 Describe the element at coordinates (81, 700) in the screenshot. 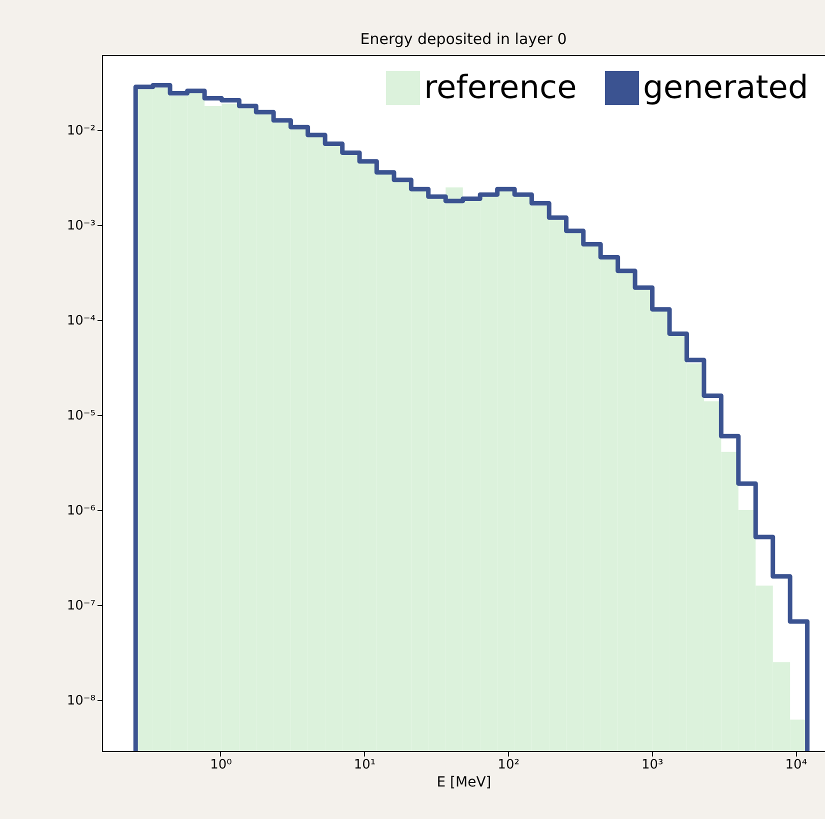

I see `y-tick-label: 10⁻⁸` at that location.